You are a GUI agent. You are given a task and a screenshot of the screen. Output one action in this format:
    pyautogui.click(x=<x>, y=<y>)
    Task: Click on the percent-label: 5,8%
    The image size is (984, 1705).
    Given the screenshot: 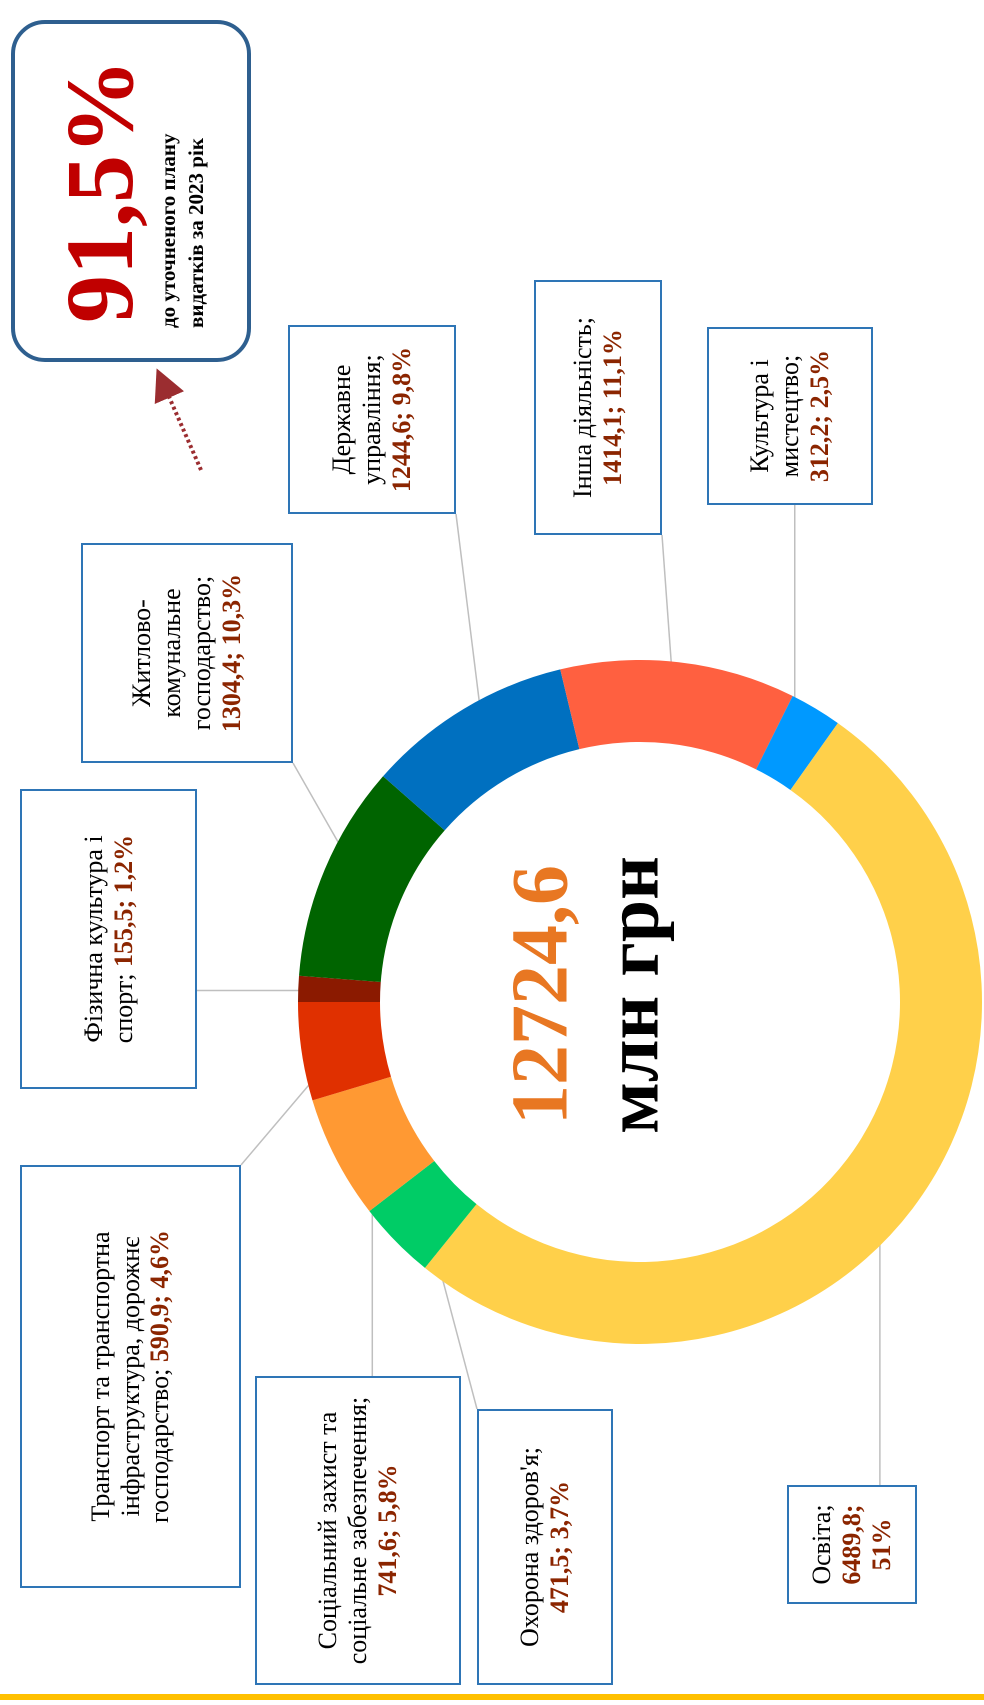 What is the action you would take?
    pyautogui.click(x=387, y=1493)
    